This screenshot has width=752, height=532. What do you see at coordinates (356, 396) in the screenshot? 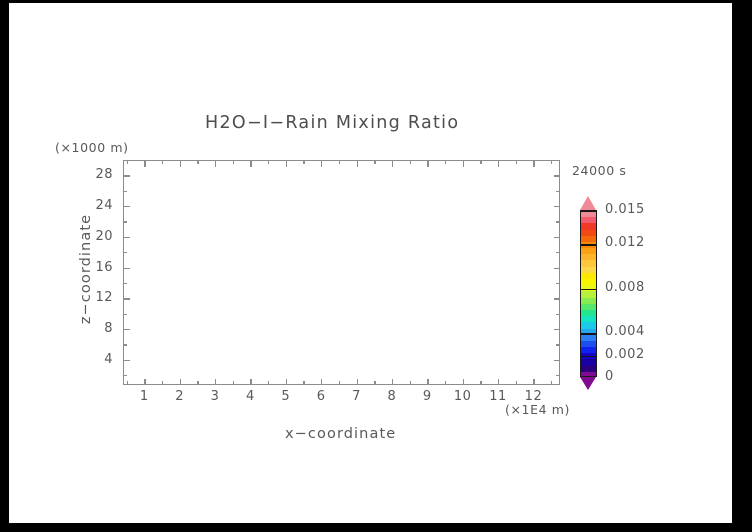
I see `x-tick-label: 7` at bounding box center [356, 396].